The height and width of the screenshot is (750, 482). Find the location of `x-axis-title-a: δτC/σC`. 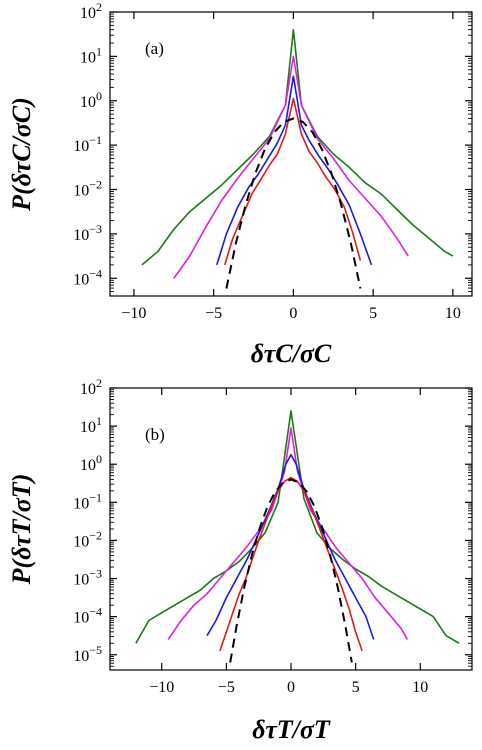

x-axis-title-a: δτC/σC is located at coordinates (291, 353).